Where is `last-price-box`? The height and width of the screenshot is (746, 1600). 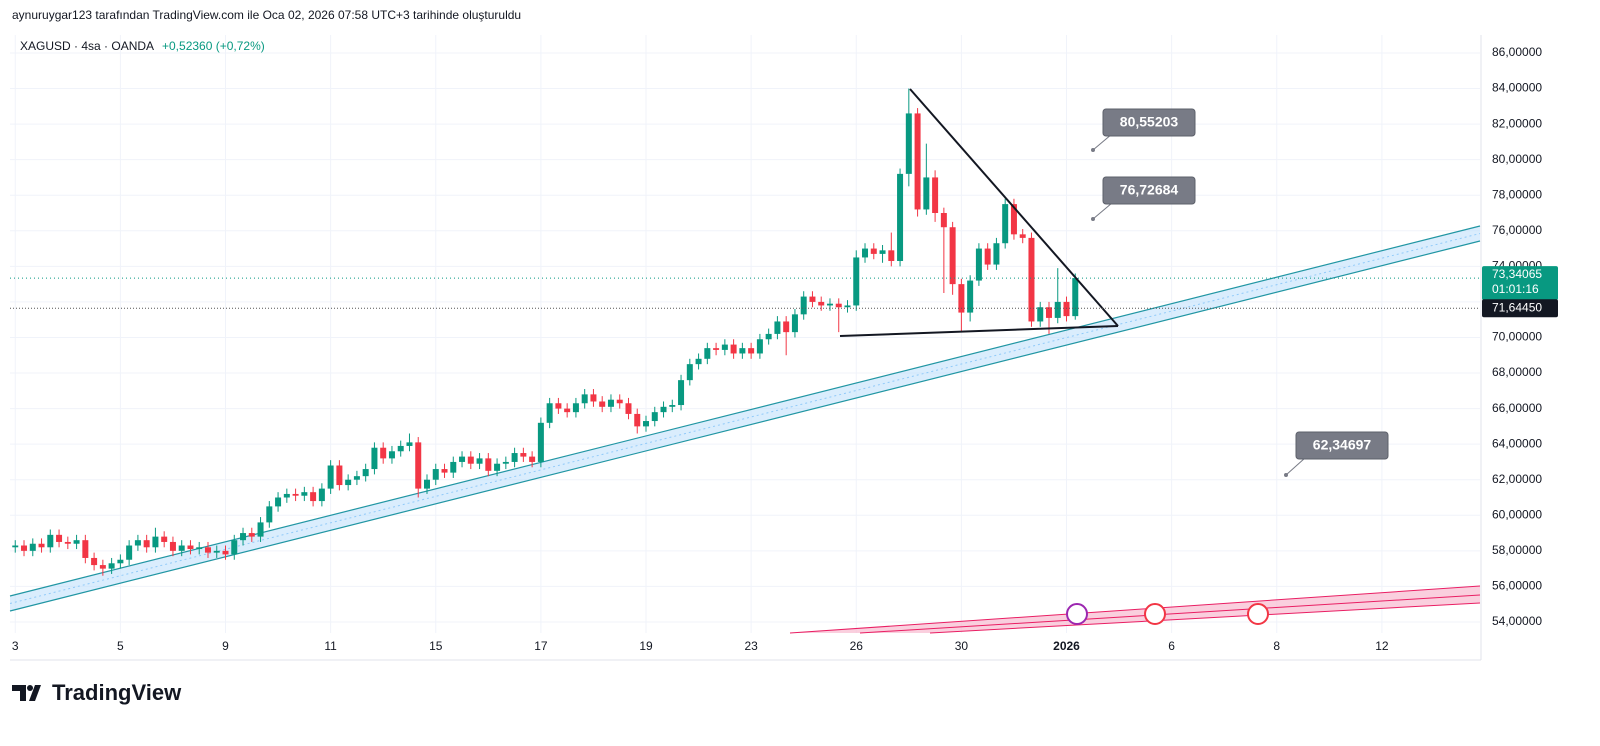
last-price-box is located at coordinates (1520, 283).